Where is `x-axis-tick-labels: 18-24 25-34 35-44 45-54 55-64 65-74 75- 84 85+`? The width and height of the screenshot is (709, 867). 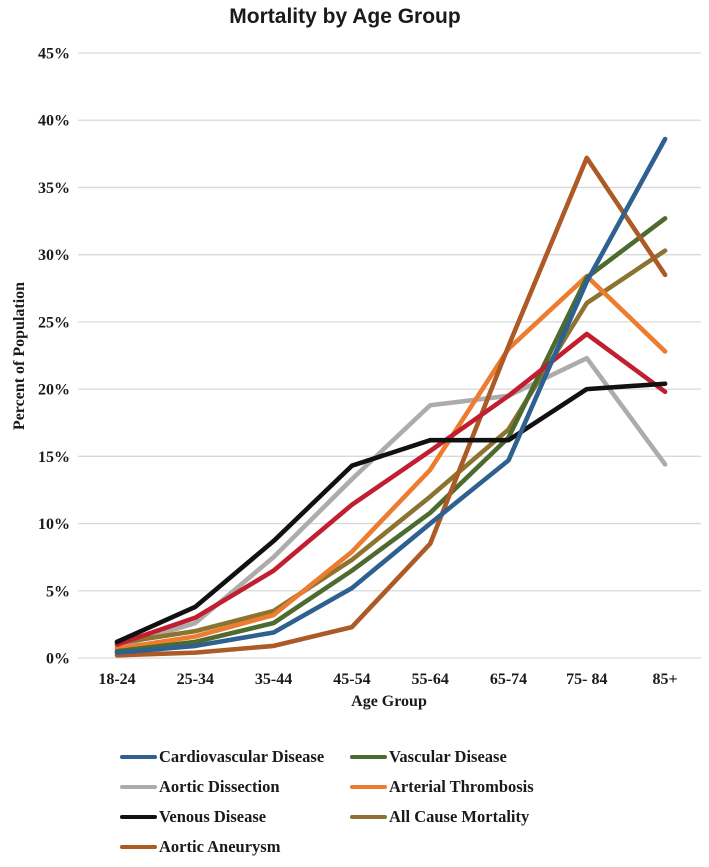
x-axis-tick-labels: 18-24 25-34 35-44 45-54 55-64 65-74 75- 84 85+ is located at coordinates (387, 679).